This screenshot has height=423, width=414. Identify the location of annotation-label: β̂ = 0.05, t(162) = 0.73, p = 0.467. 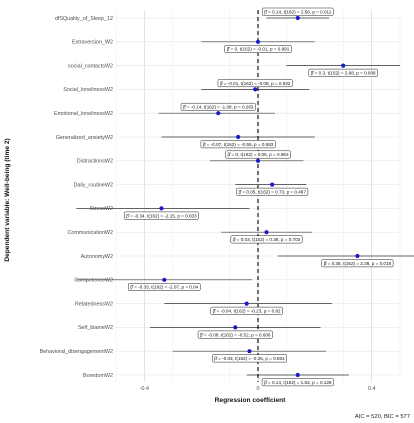
(272, 191).